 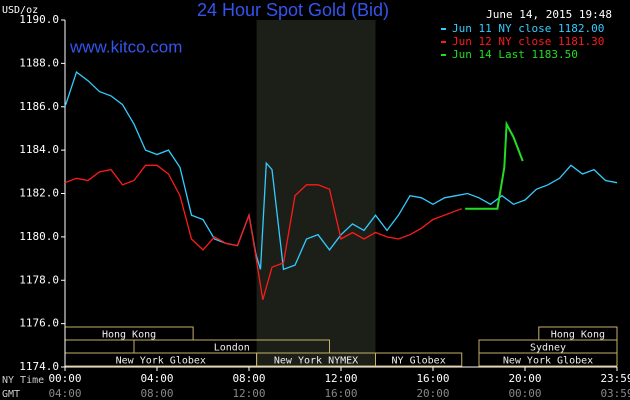 What do you see at coordinates (432, 393) in the screenshot?
I see `gmt-tick-label: 20:00` at bounding box center [432, 393].